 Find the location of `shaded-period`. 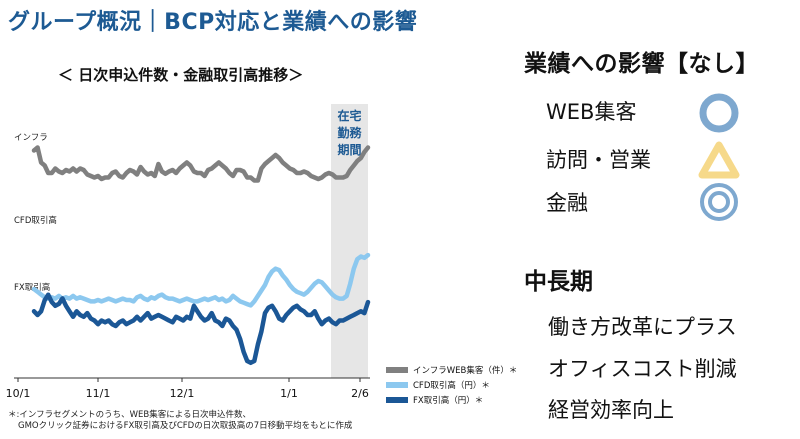

shaded-period is located at coordinates (349, 241).